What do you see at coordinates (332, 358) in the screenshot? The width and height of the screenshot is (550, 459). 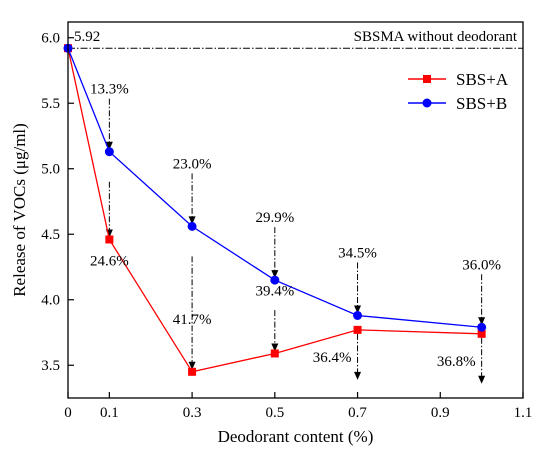 I see `label-a-4: 36.4%` at bounding box center [332, 358].